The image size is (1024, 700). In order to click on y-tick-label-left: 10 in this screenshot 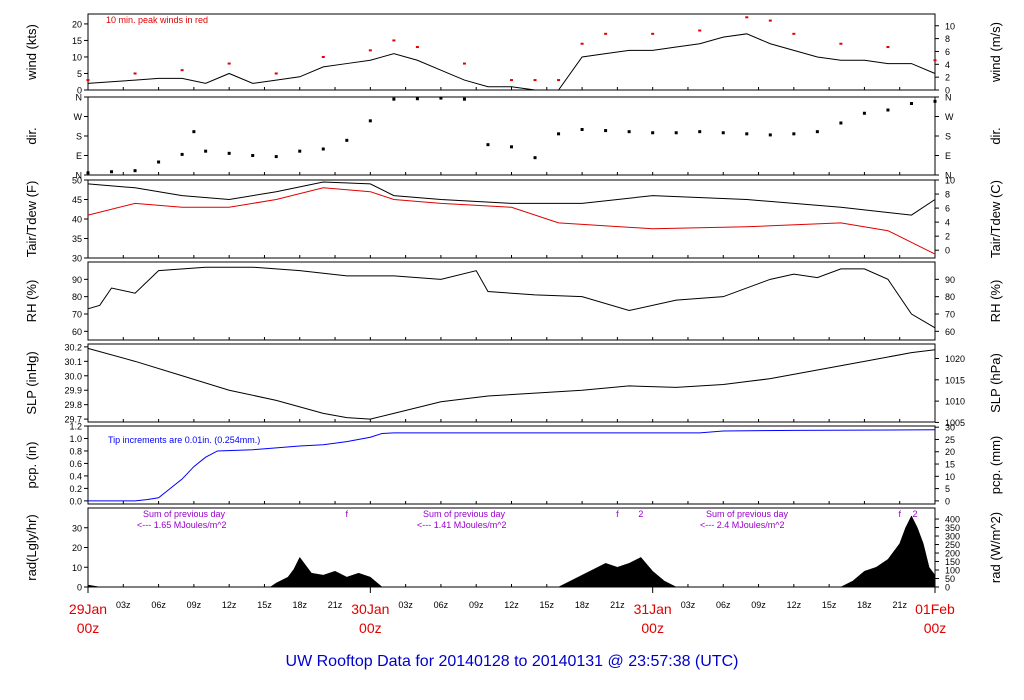, I will do `click(77, 568)`.